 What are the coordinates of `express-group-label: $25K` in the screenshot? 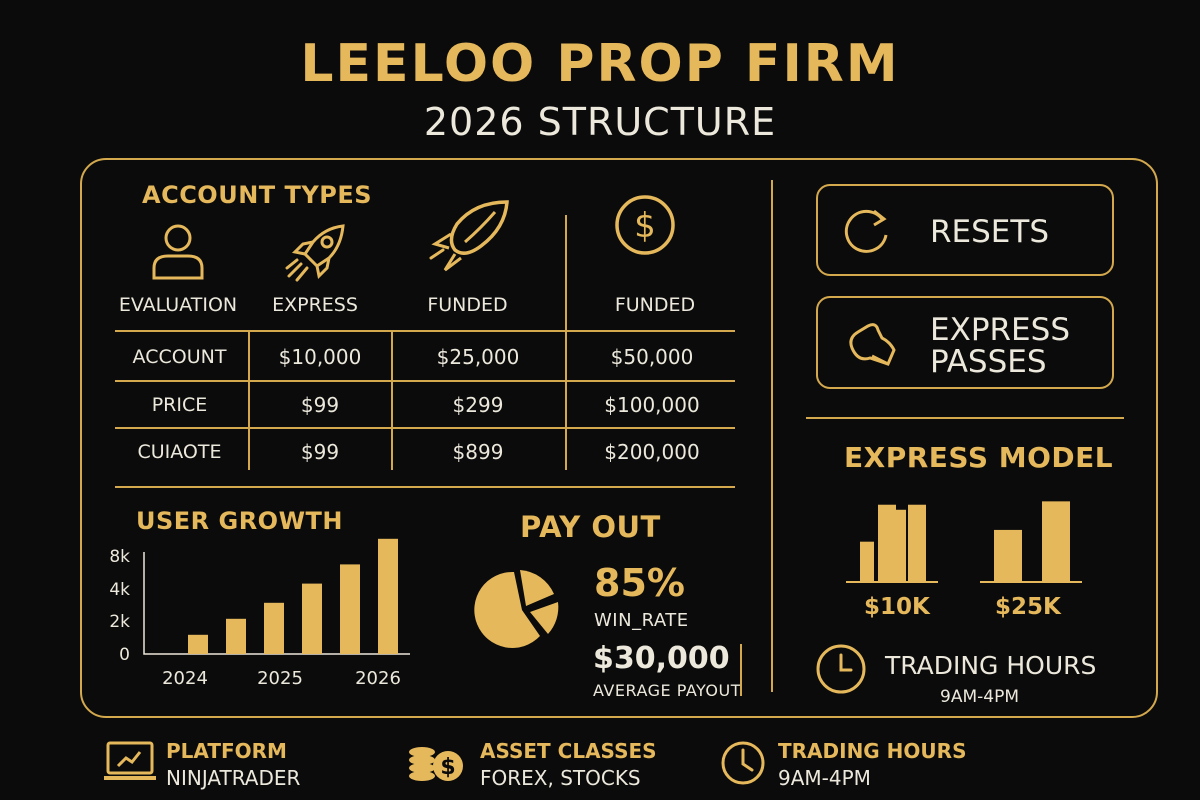 It's located at (1028, 607).